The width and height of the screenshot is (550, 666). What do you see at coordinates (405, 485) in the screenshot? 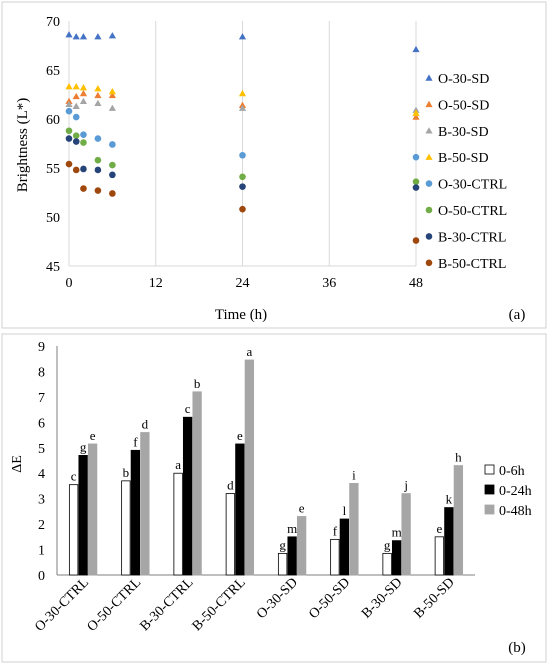
I see `bar-significance-label: j` at bounding box center [405, 485].